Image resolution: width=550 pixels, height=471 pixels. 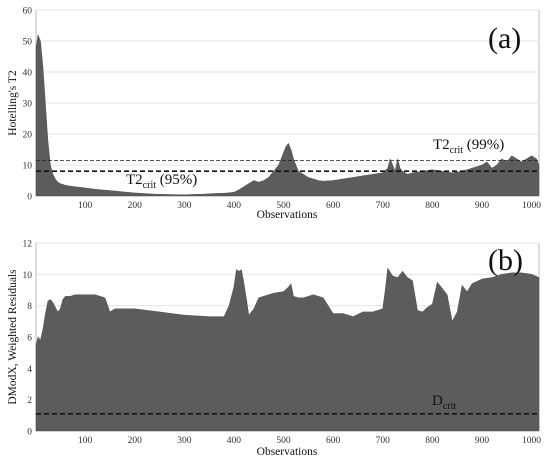 What do you see at coordinates (287, 215) in the screenshot?
I see `x-axis-label-a: Observations` at bounding box center [287, 215].